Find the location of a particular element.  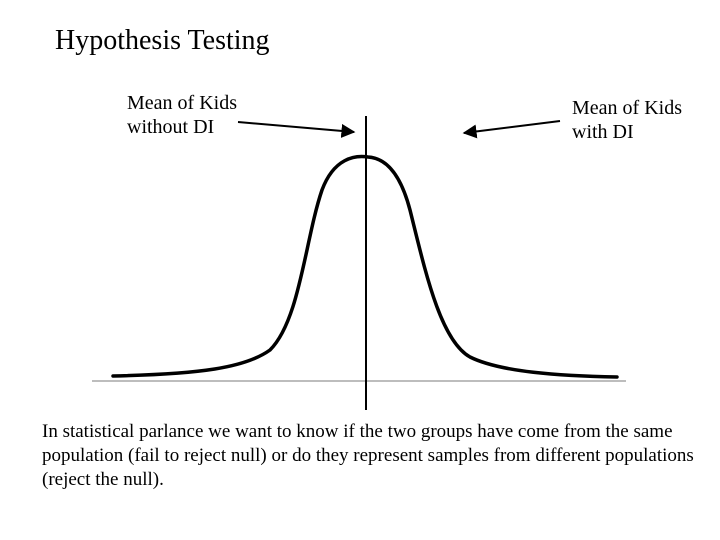

arrow-right is located at coordinates (511, 129).